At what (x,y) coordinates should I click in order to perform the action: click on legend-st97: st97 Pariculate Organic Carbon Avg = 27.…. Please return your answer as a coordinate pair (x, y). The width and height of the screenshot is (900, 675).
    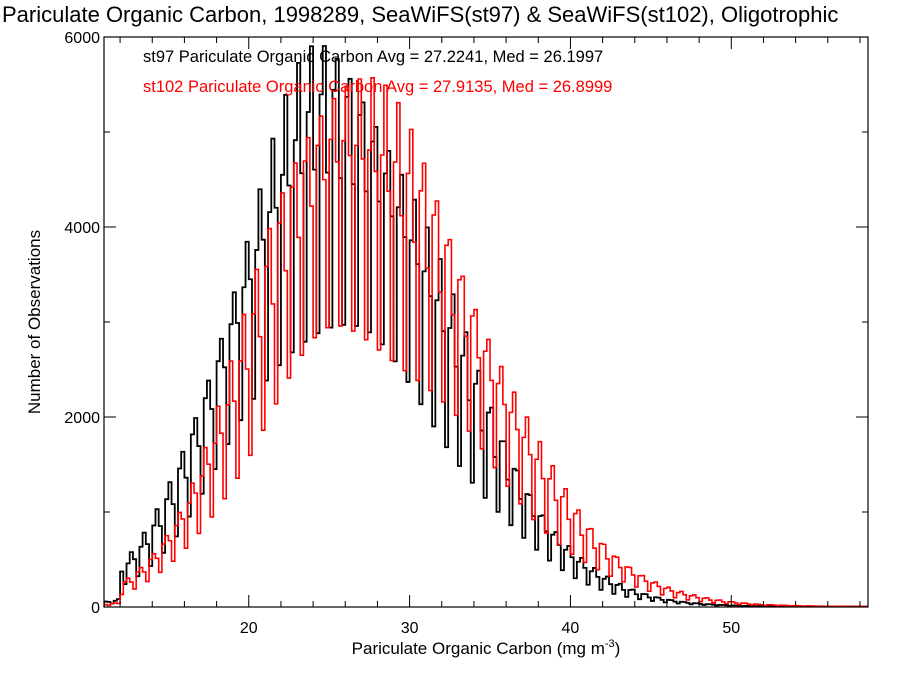
    Looking at the image, I should click on (373, 57).